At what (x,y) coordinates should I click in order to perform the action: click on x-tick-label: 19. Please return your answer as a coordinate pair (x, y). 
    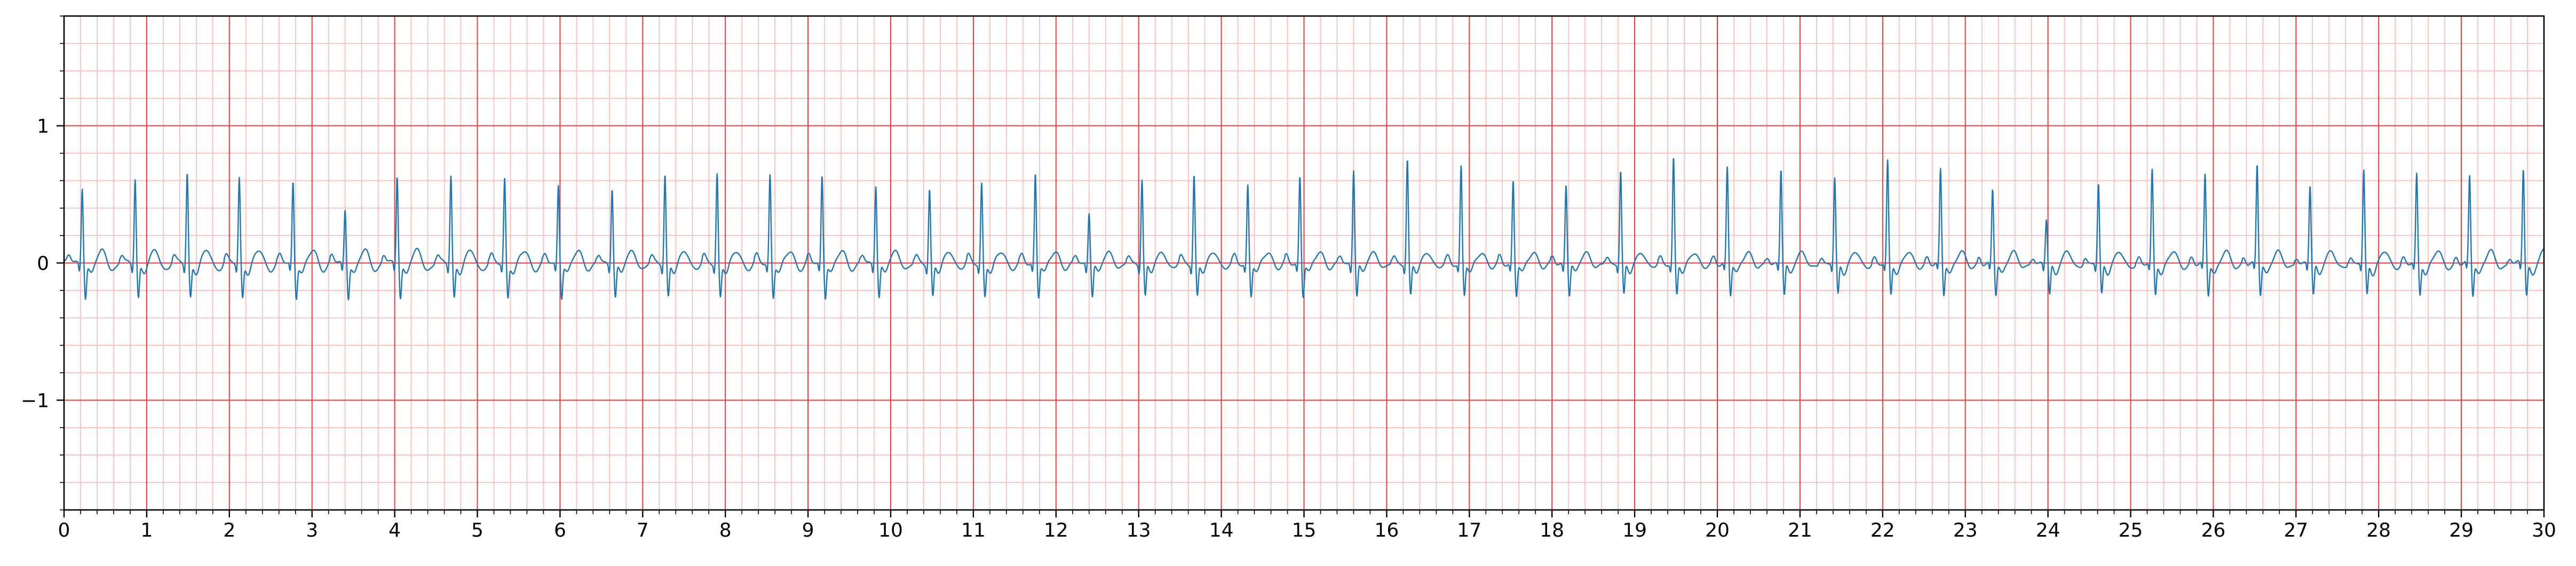
    Looking at the image, I should click on (1634, 530).